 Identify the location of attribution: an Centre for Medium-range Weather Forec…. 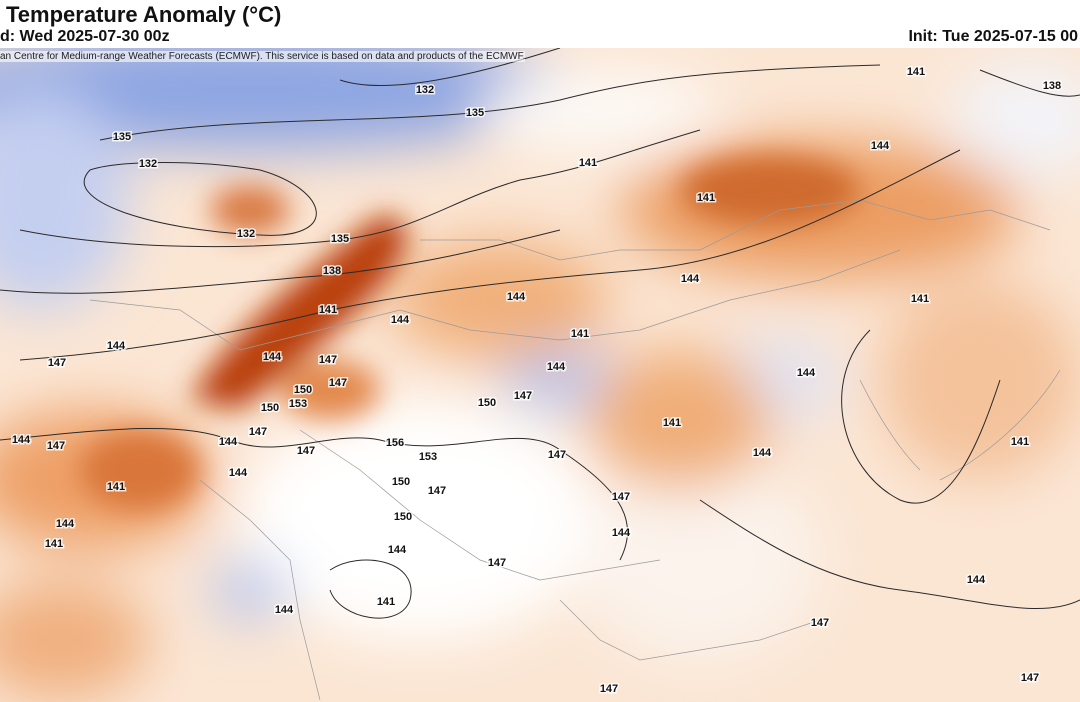
(263, 56).